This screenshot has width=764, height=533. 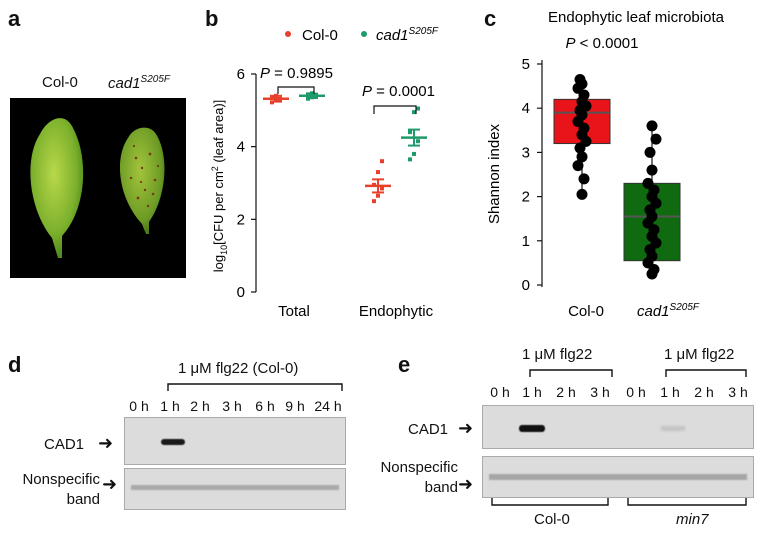 I want to click on e-cad1-arrow: ➜, so click(x=466, y=428).